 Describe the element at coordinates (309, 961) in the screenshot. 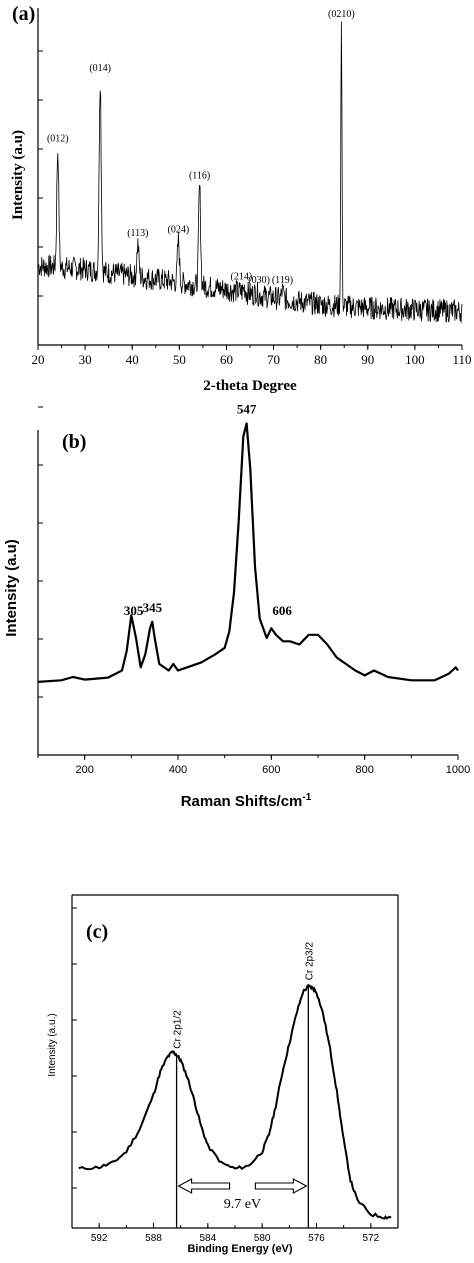

I see `peak-label: Cr 2p3/2` at that location.